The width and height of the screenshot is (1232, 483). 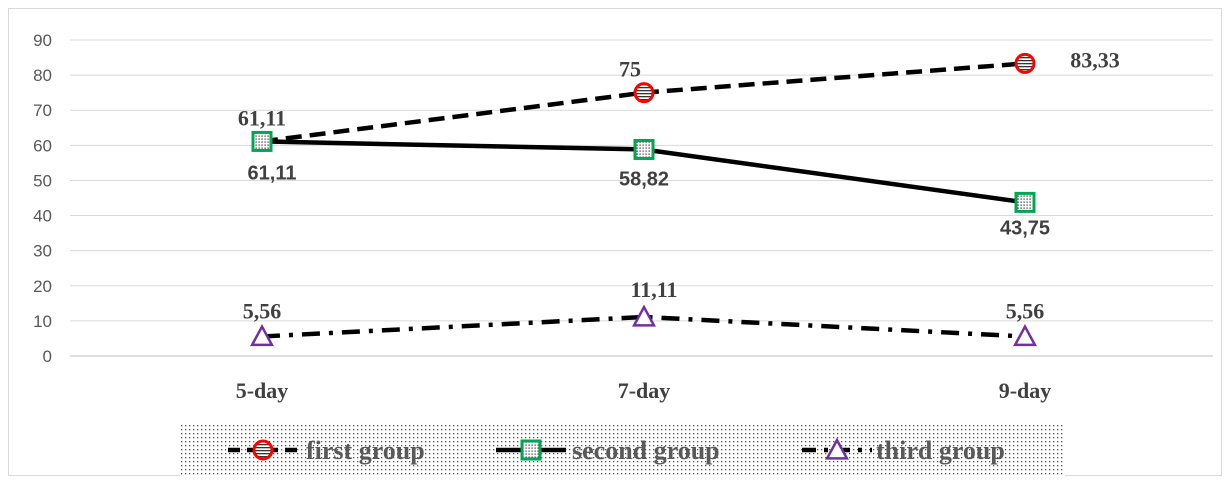 I want to click on legend: first group second group third group, so click(x=622, y=450).